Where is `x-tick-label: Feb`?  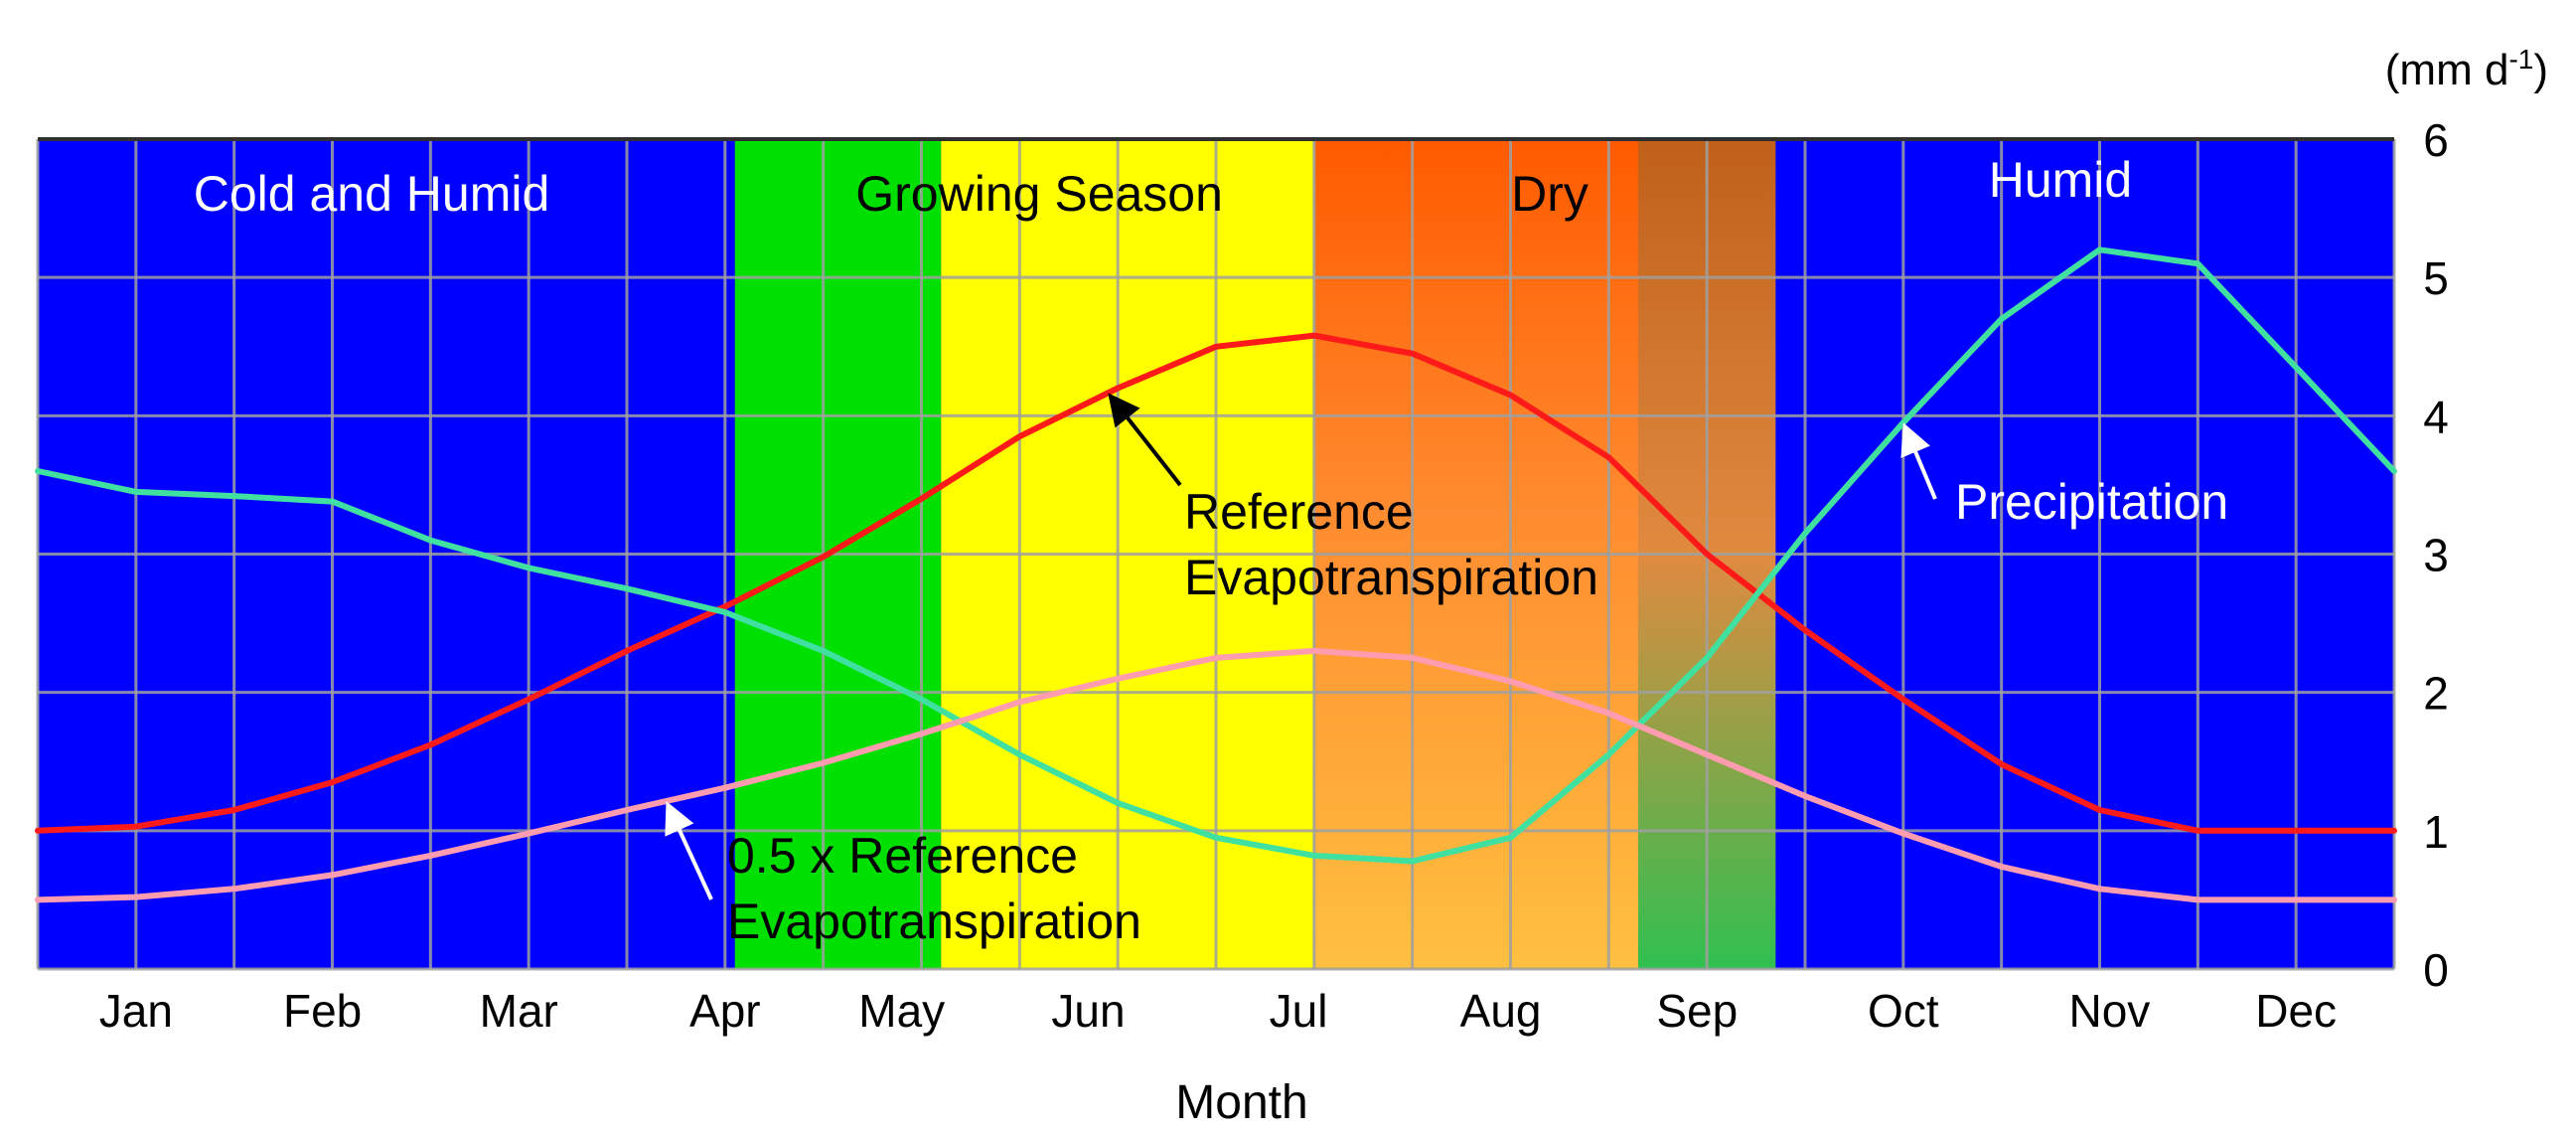 x-tick-label: Feb is located at coordinates (322, 1011).